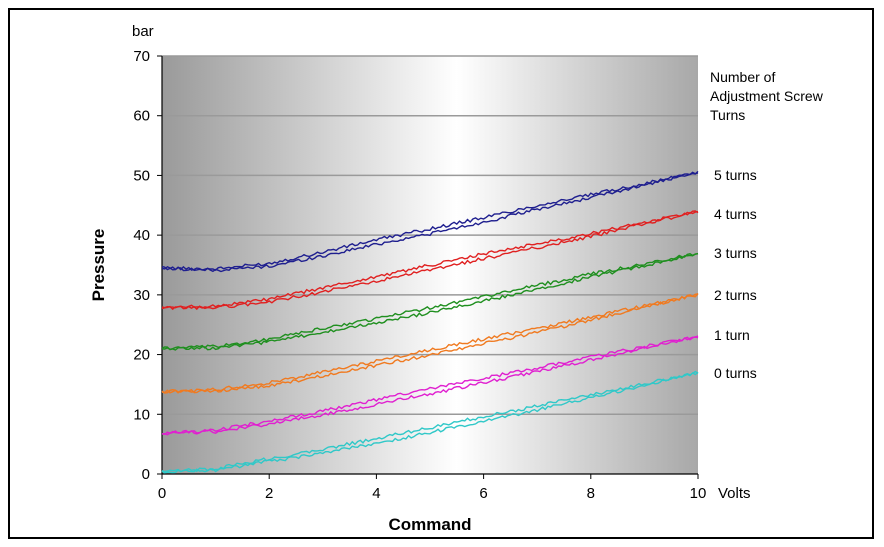 The image size is (884, 547). I want to click on x-tick-label: 4, so click(376, 493).